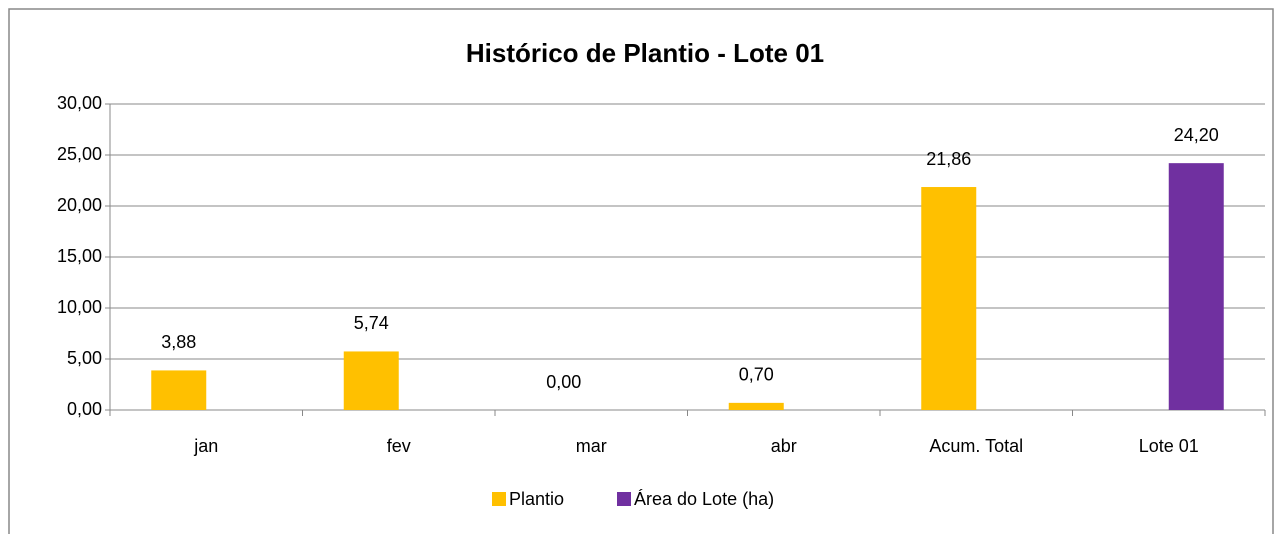 The image size is (1282, 534). Describe the element at coordinates (399, 446) in the screenshot. I see `x-tick-label: fev` at that location.